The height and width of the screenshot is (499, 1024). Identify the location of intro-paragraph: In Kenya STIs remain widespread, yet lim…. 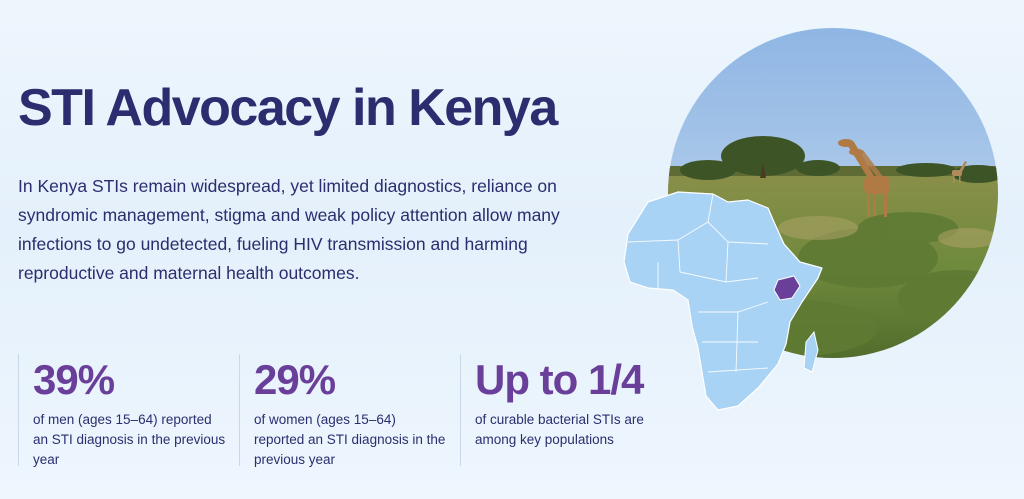
(289, 229).